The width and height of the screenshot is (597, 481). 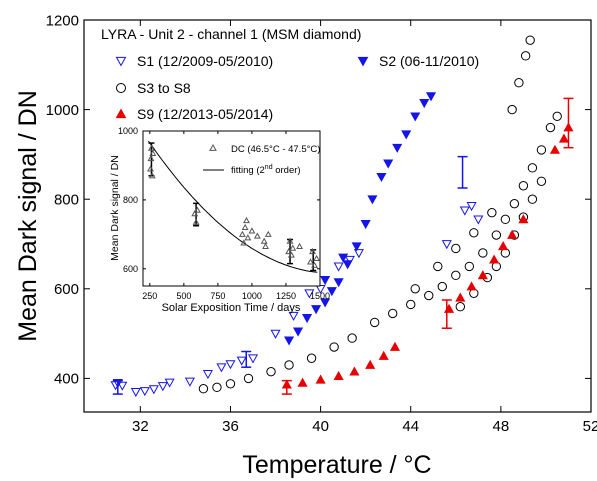 I want to click on inset-y-tick-label: 800, so click(x=130, y=200).